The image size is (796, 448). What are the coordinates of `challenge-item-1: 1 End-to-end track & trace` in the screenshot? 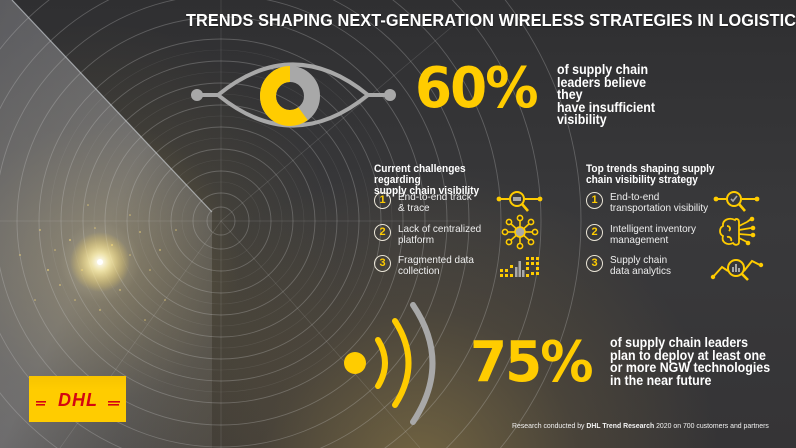 It's located at (425, 203).